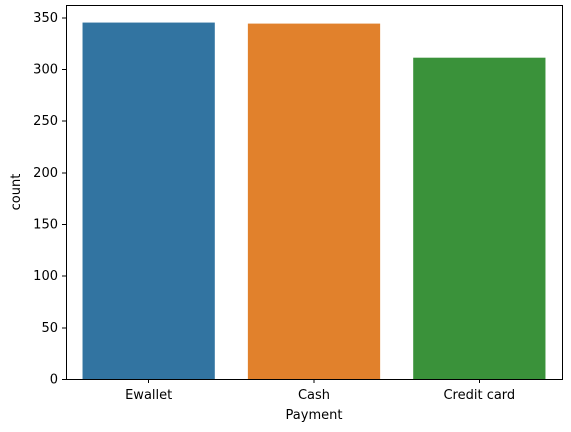 The width and height of the screenshot is (571, 432). What do you see at coordinates (148, 395) in the screenshot?
I see `x-tick-label: Ewallet` at bounding box center [148, 395].